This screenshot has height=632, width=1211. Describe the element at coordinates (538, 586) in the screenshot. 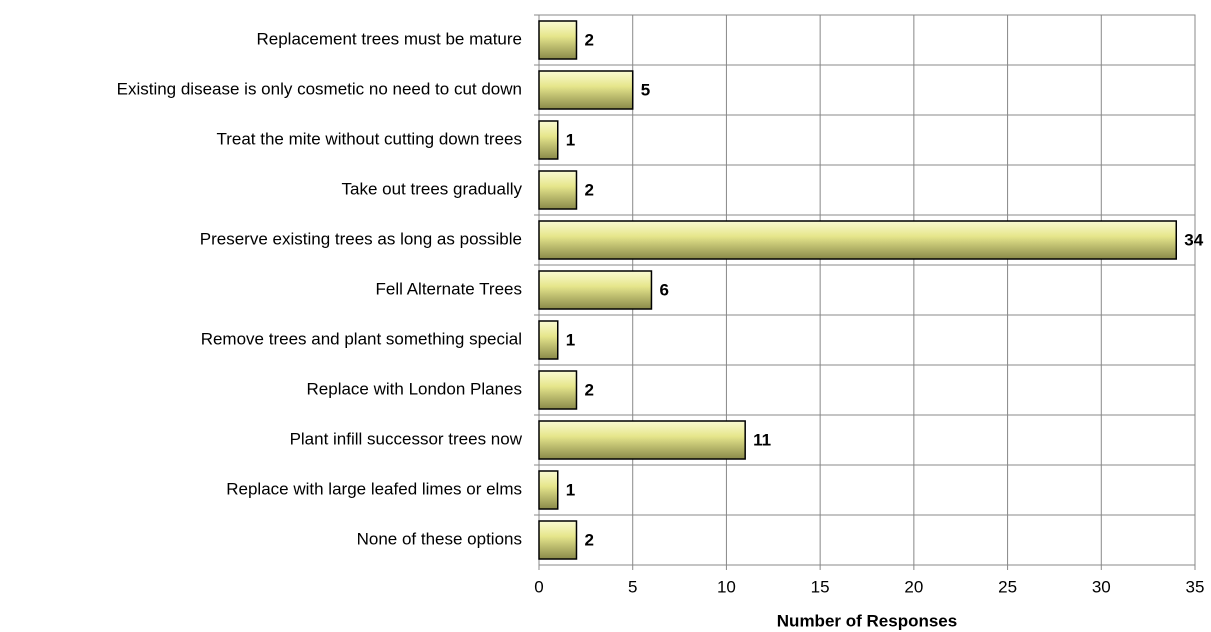

I see `x-tick-label: 0` at that location.